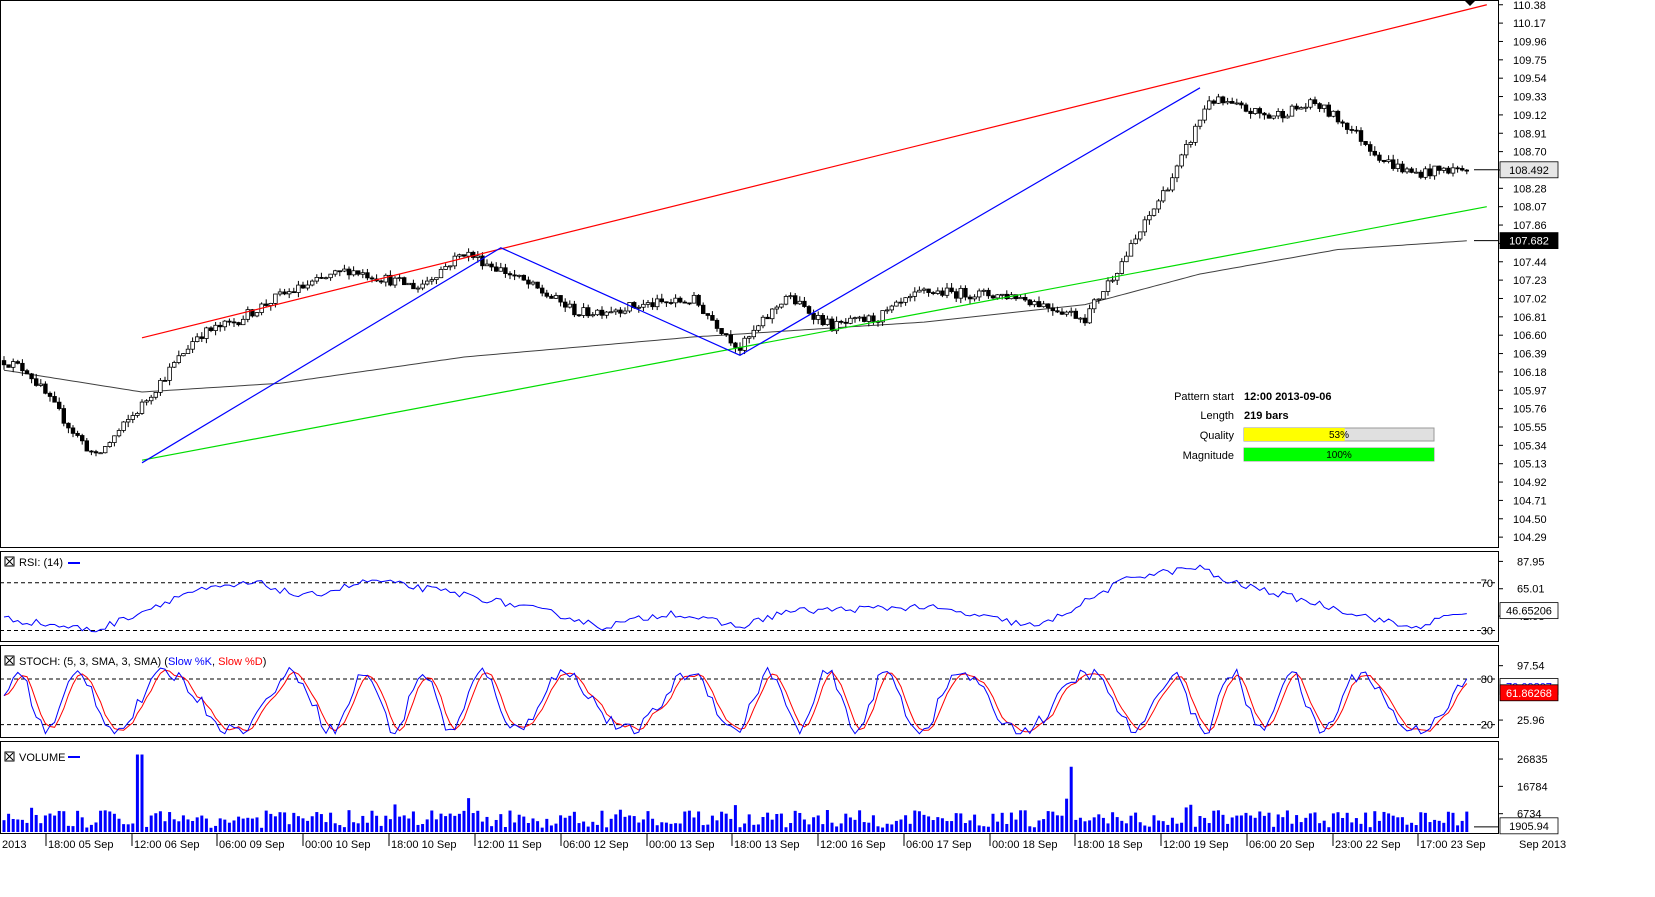 This screenshot has width=1655, height=897. Describe the element at coordinates (1530, 226) in the screenshot. I see `price-tick-label: 107.86` at that location.